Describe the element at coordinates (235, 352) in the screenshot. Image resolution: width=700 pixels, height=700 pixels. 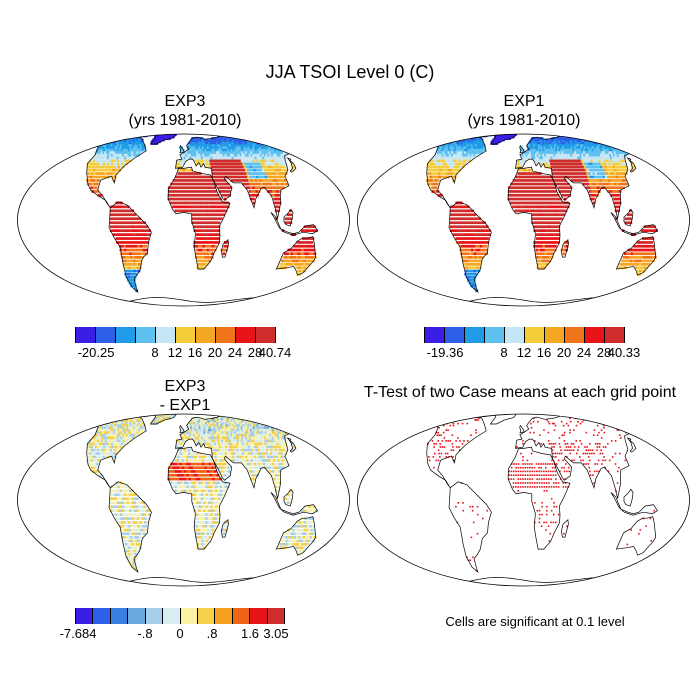
I see `colorbar-exp3-tick: 24` at that location.